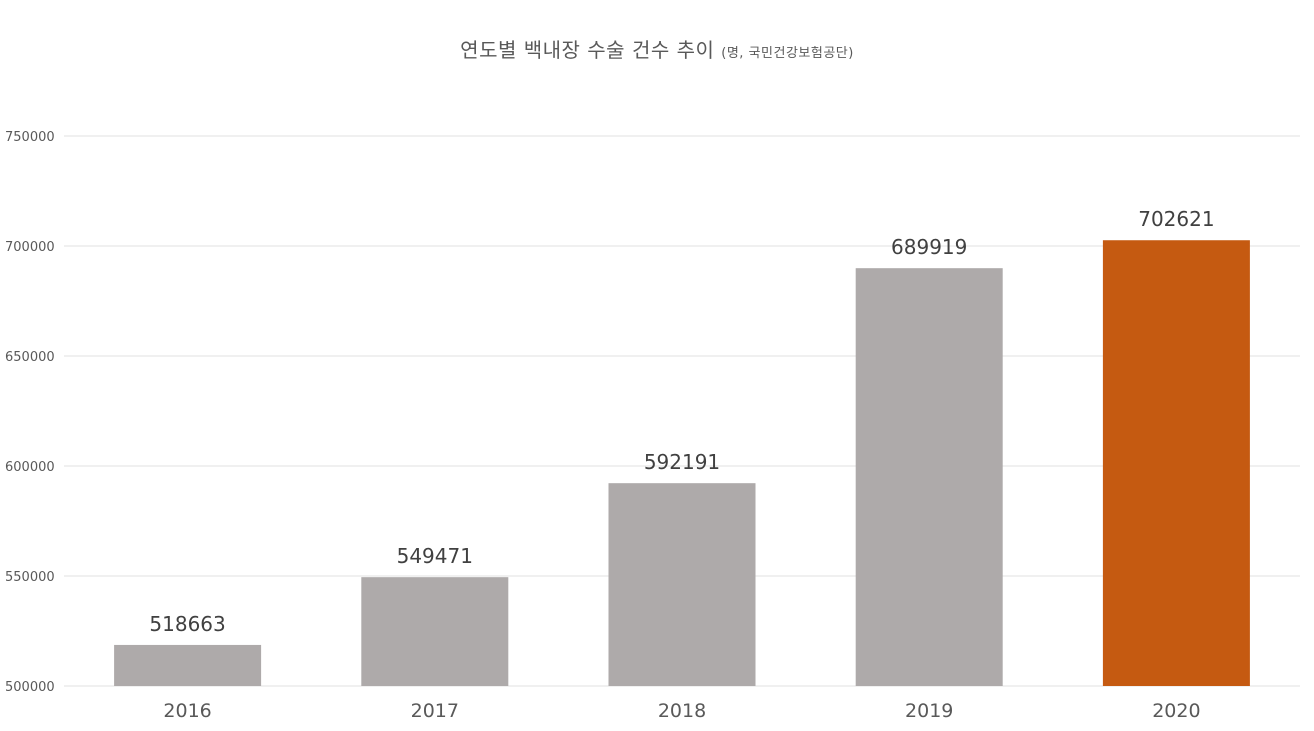 The height and width of the screenshot is (731, 1314). I want to click on y-tick-label: 650000, so click(30, 357).